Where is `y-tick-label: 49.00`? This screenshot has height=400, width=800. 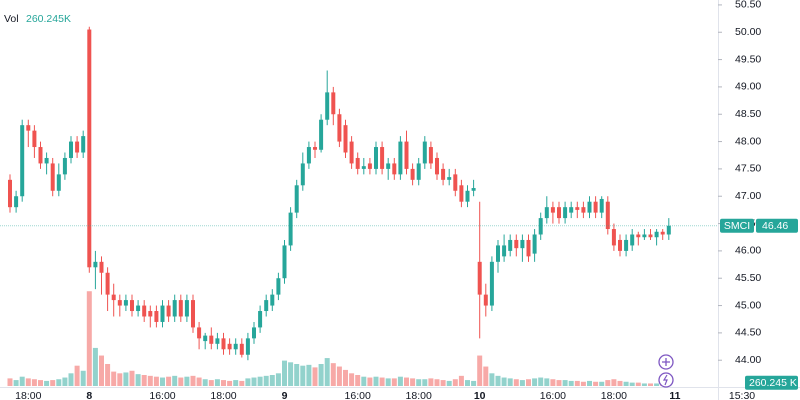 y-tick-label: 49.00 is located at coordinates (748, 87).